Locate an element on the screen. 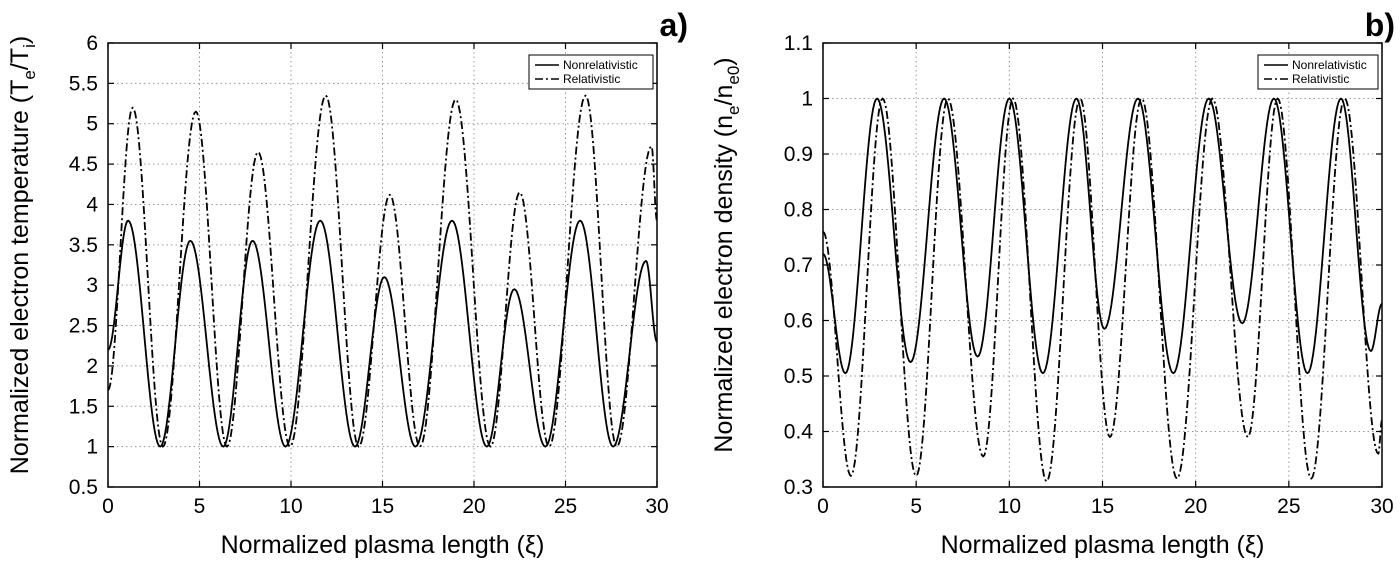  y-tick-label: 1.1 is located at coordinates (798, 43).